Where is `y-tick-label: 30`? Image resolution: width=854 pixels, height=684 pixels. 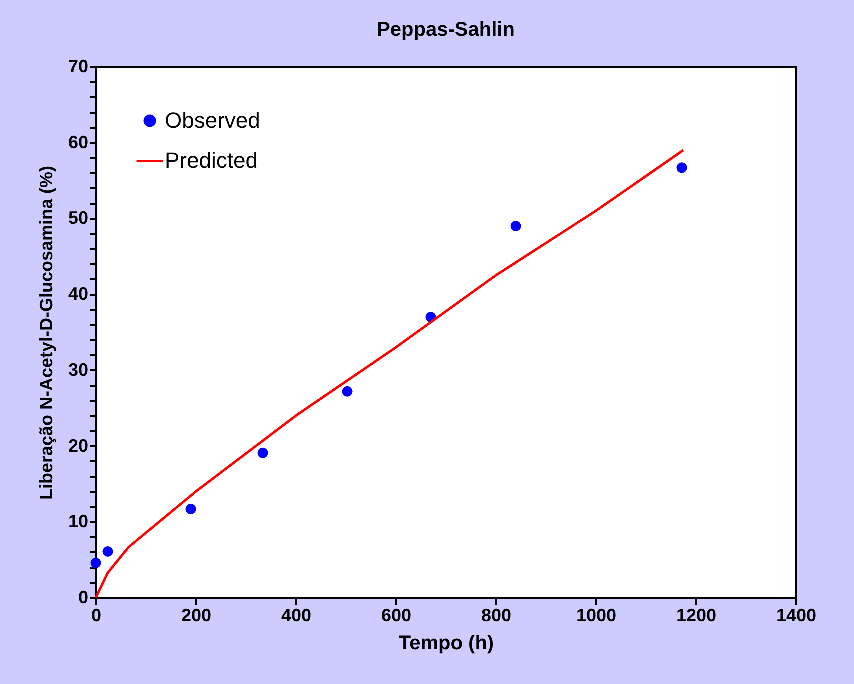
y-tick-label: 30 is located at coordinates (78, 370).